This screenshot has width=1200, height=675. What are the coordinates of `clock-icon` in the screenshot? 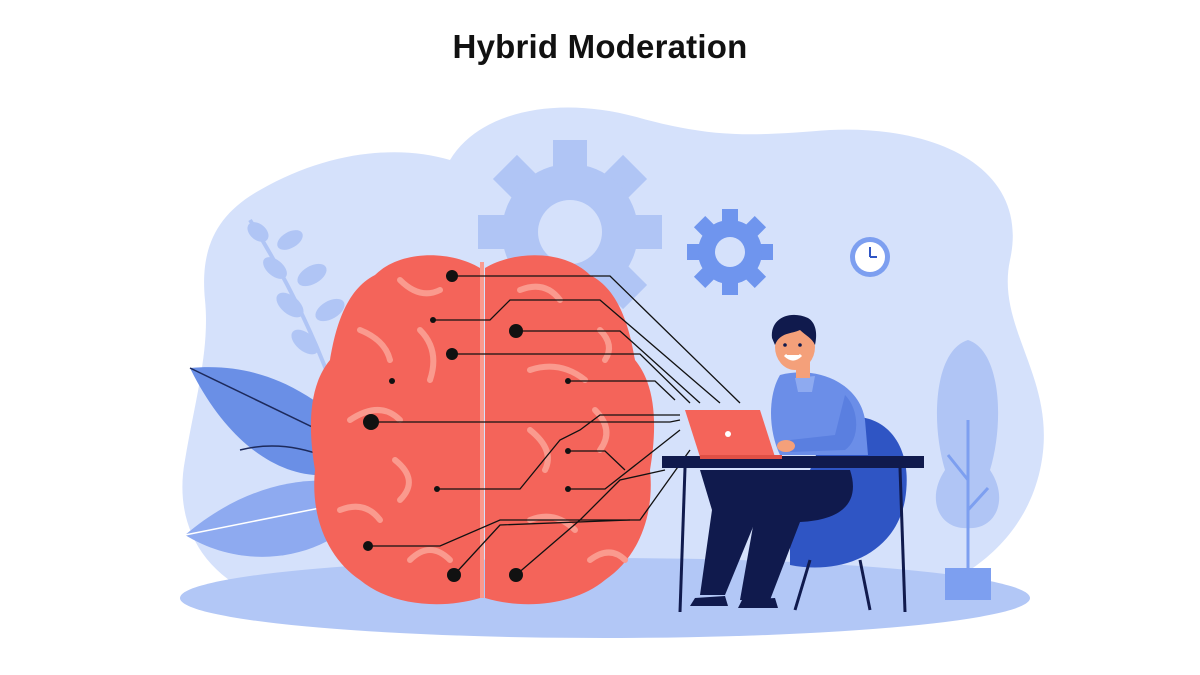 It's located at (870, 257).